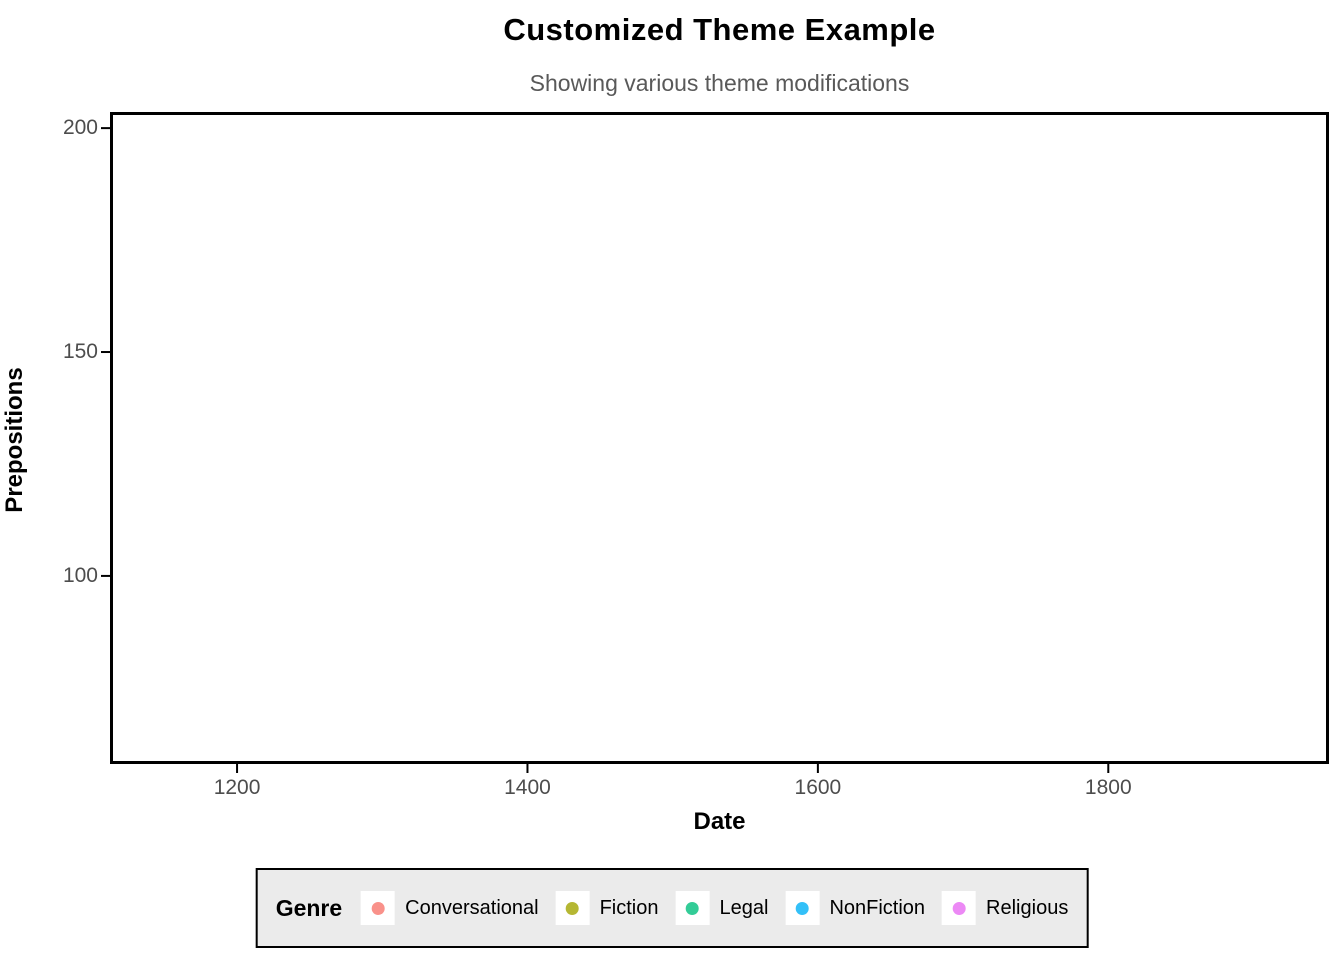  Describe the element at coordinates (80, 575) in the screenshot. I see `y-tick-label: 100` at that location.